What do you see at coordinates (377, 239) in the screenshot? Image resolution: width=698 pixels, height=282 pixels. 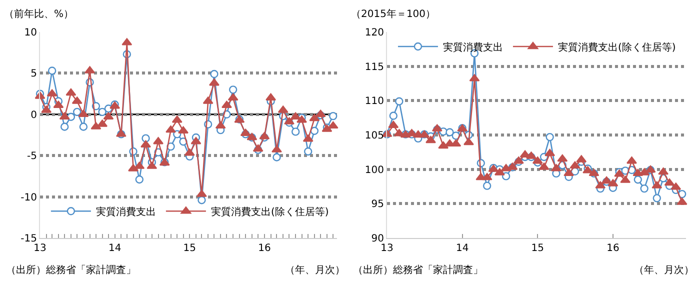 I see `y-tick-label: 90` at bounding box center [377, 239].